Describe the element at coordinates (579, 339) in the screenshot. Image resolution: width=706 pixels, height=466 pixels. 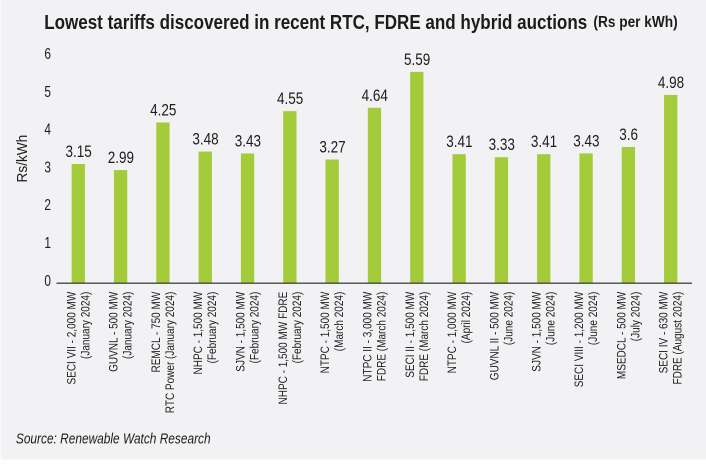
I see `svg-text: SECI VIII - 1,200 MW` at that location.